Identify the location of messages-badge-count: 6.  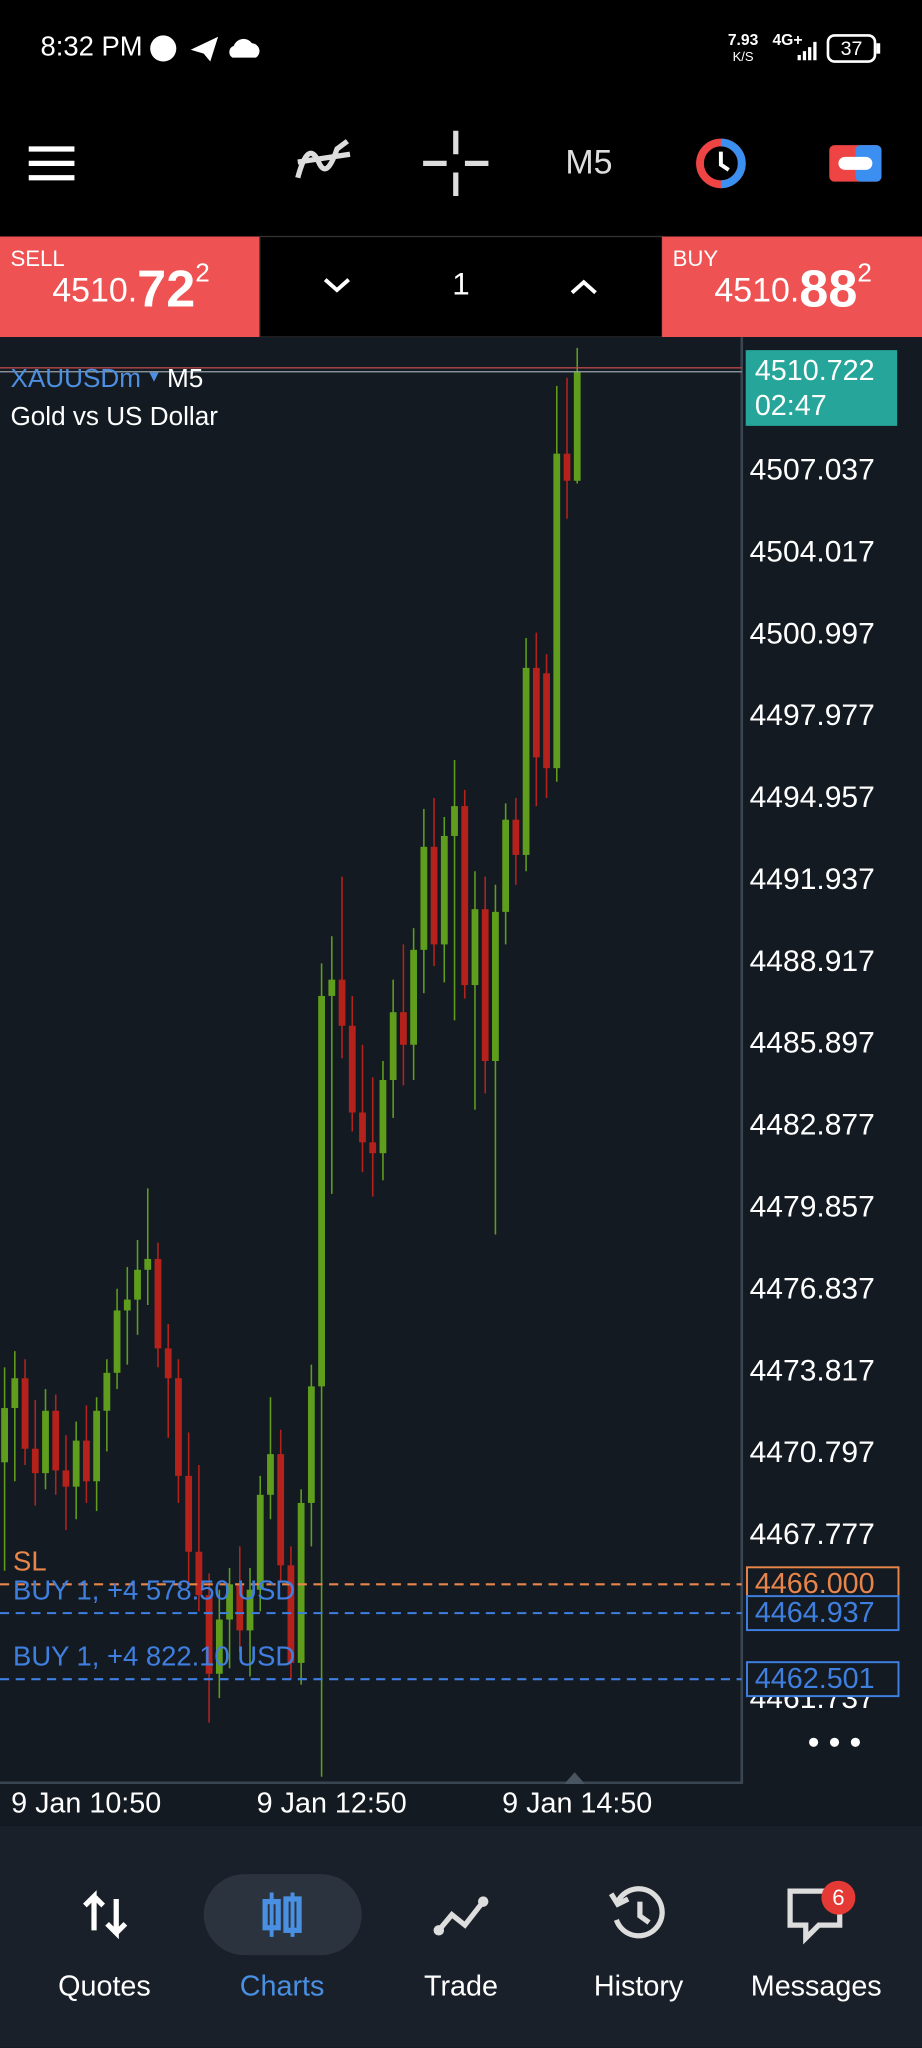
(838, 1897).